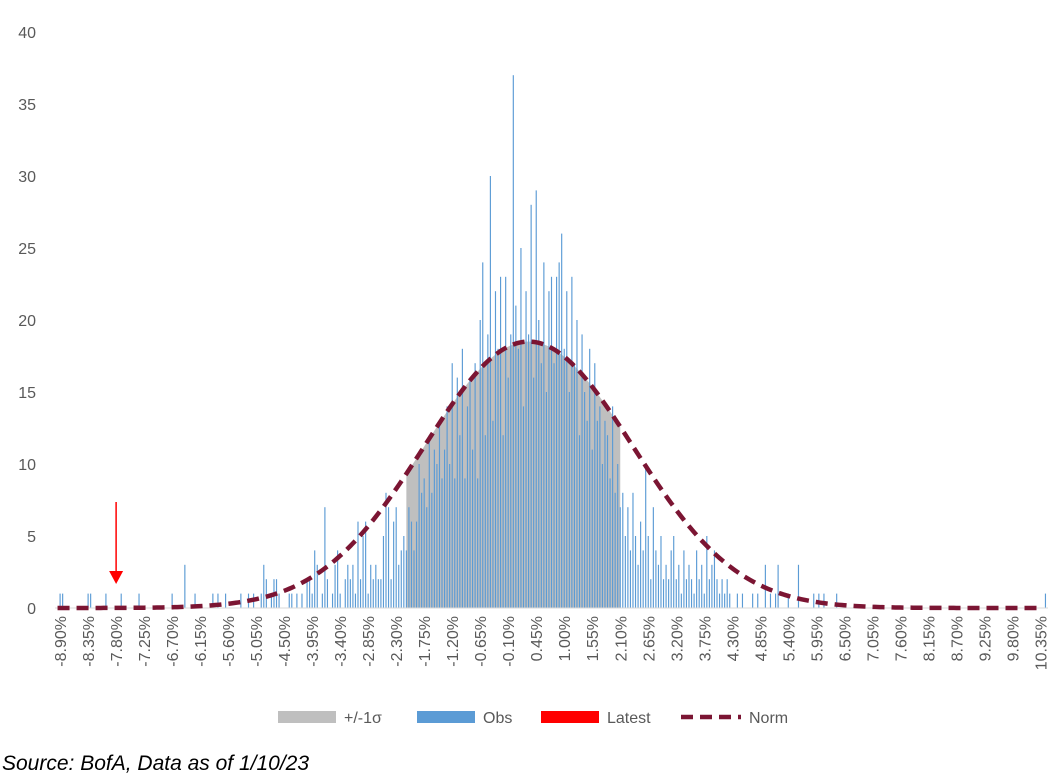 This screenshot has height=782, width=1055. I want to click on x-tick-label: 2.10%, so click(621, 638).